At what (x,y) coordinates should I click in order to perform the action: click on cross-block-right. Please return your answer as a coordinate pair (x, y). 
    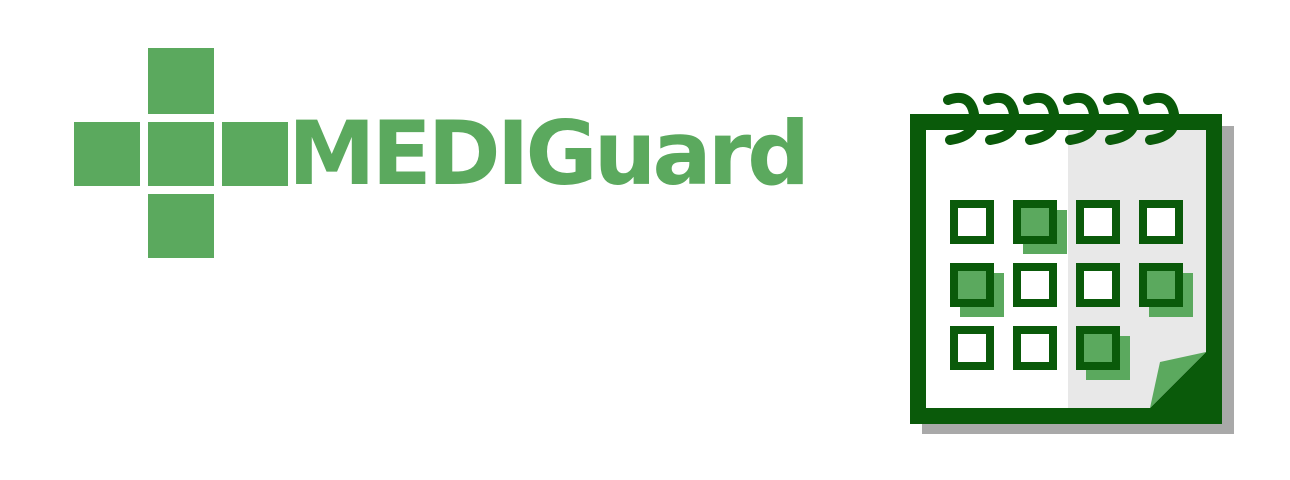
    Looking at the image, I should click on (255, 154).